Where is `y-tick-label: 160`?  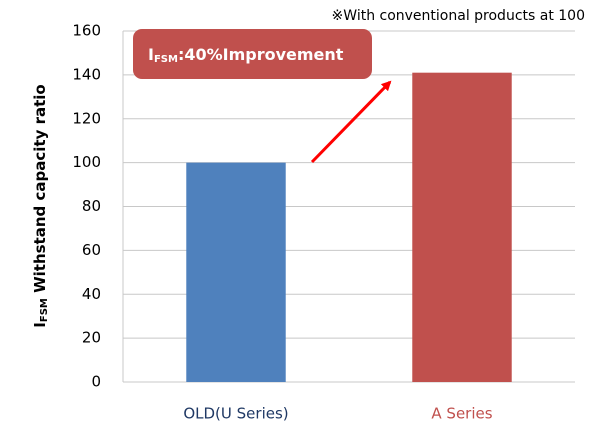
y-tick-label: 160 is located at coordinates (86, 31).